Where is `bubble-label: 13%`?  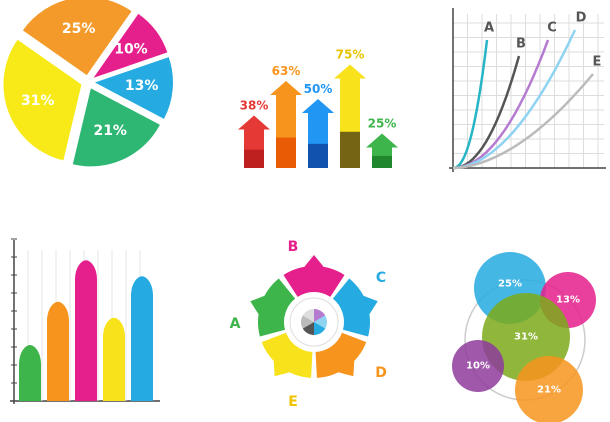 bubble-label: 13% is located at coordinates (568, 300).